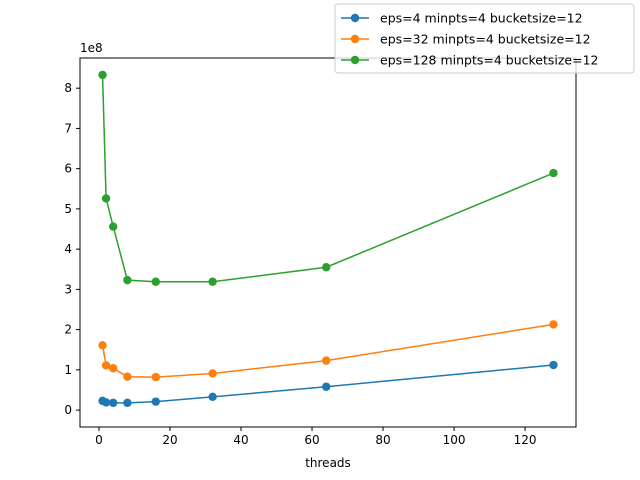  I want to click on legend-label: eps=4 minpts=4 bucketsize=12, so click(481, 18).